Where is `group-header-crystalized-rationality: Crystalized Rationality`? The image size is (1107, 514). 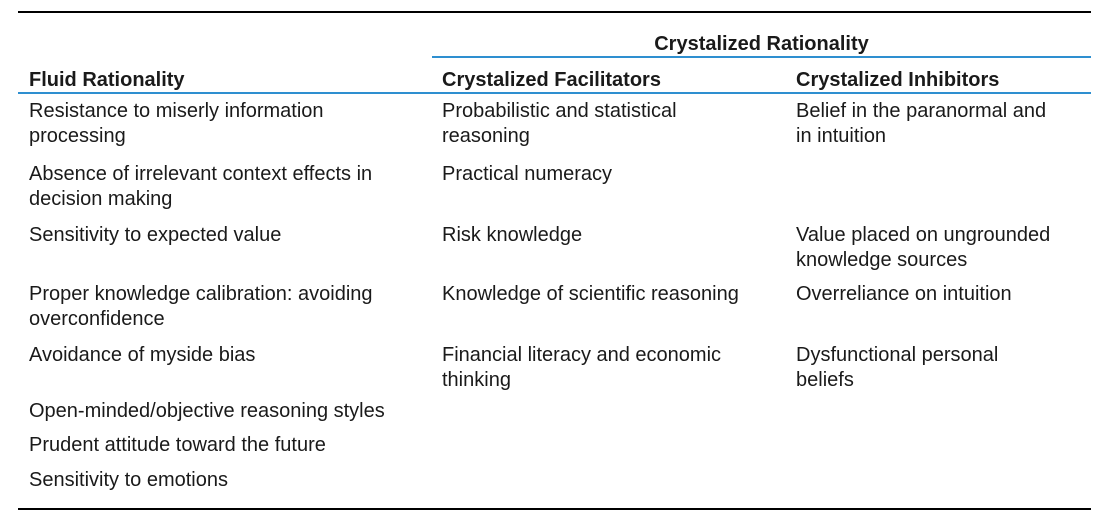 group-header-crystalized-rationality: Crystalized Rationality is located at coordinates (761, 44).